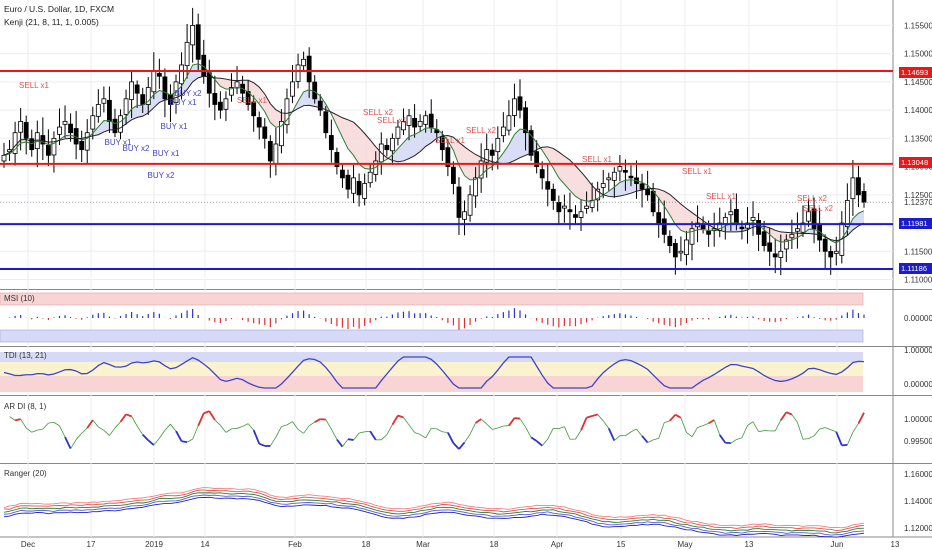 The width and height of the screenshot is (932, 550). I want to click on tdi-label: TDI (13, 21), so click(25, 355).